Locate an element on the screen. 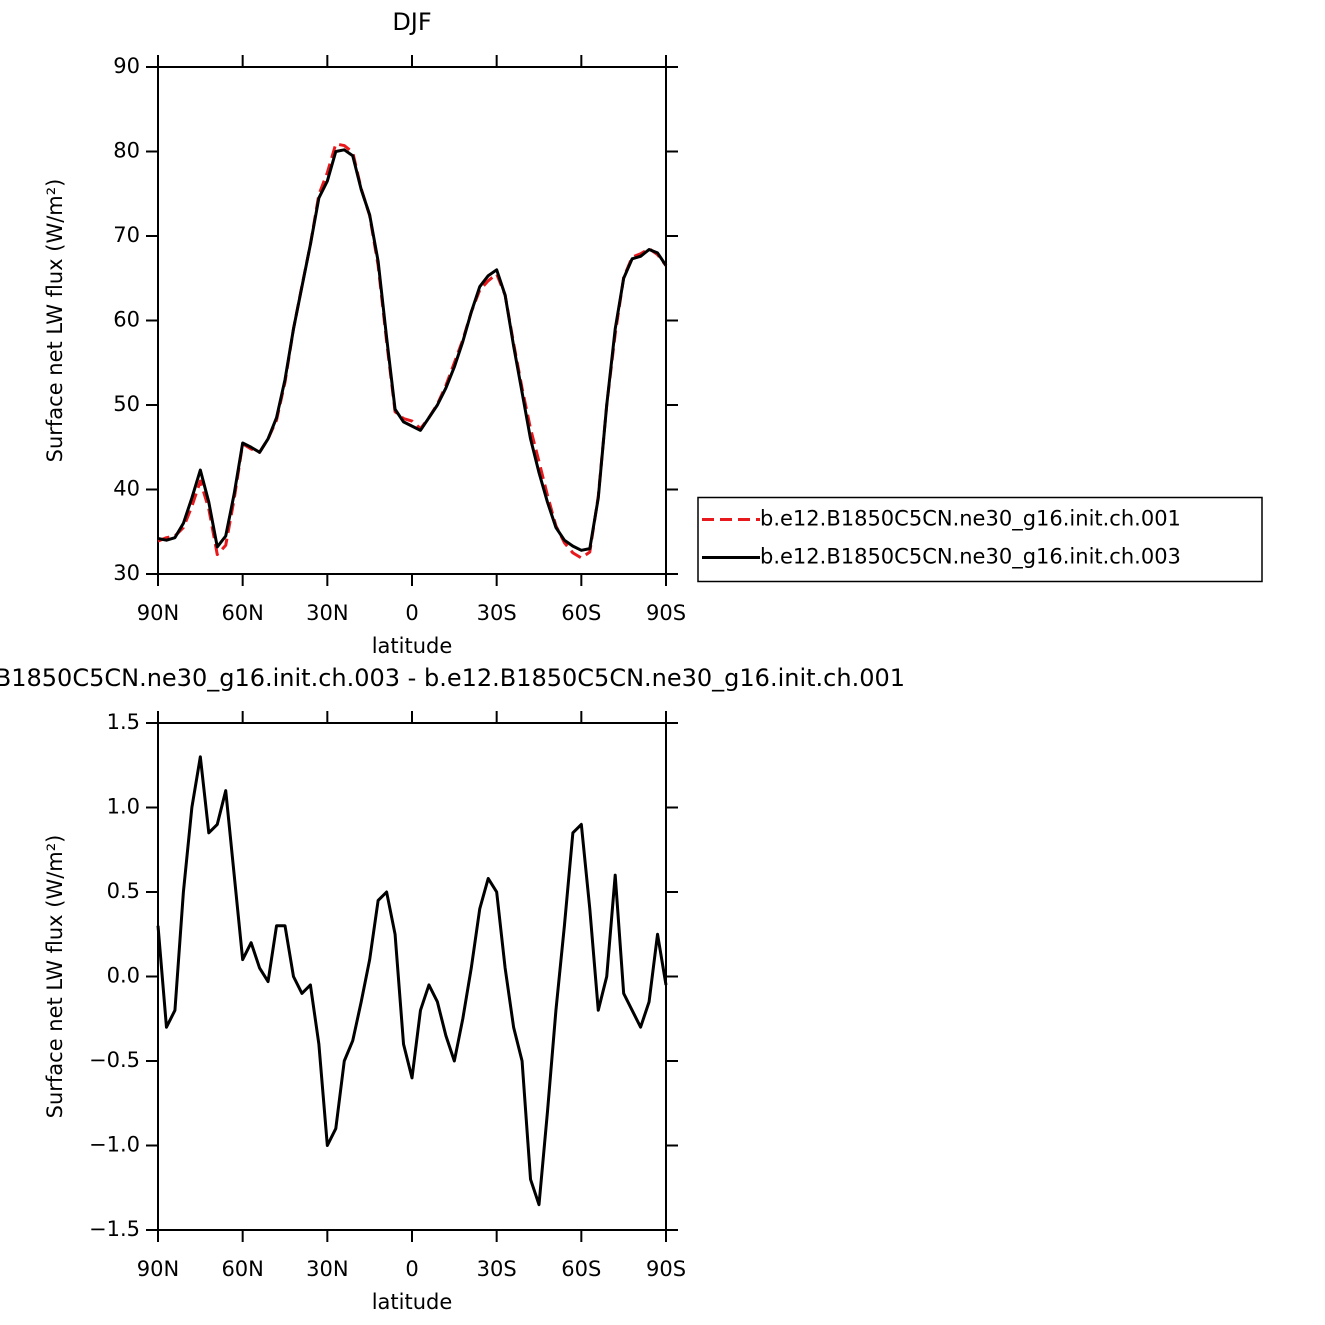 The image size is (1325, 1325). y-tick-label: 0.5 is located at coordinates (123, 891).